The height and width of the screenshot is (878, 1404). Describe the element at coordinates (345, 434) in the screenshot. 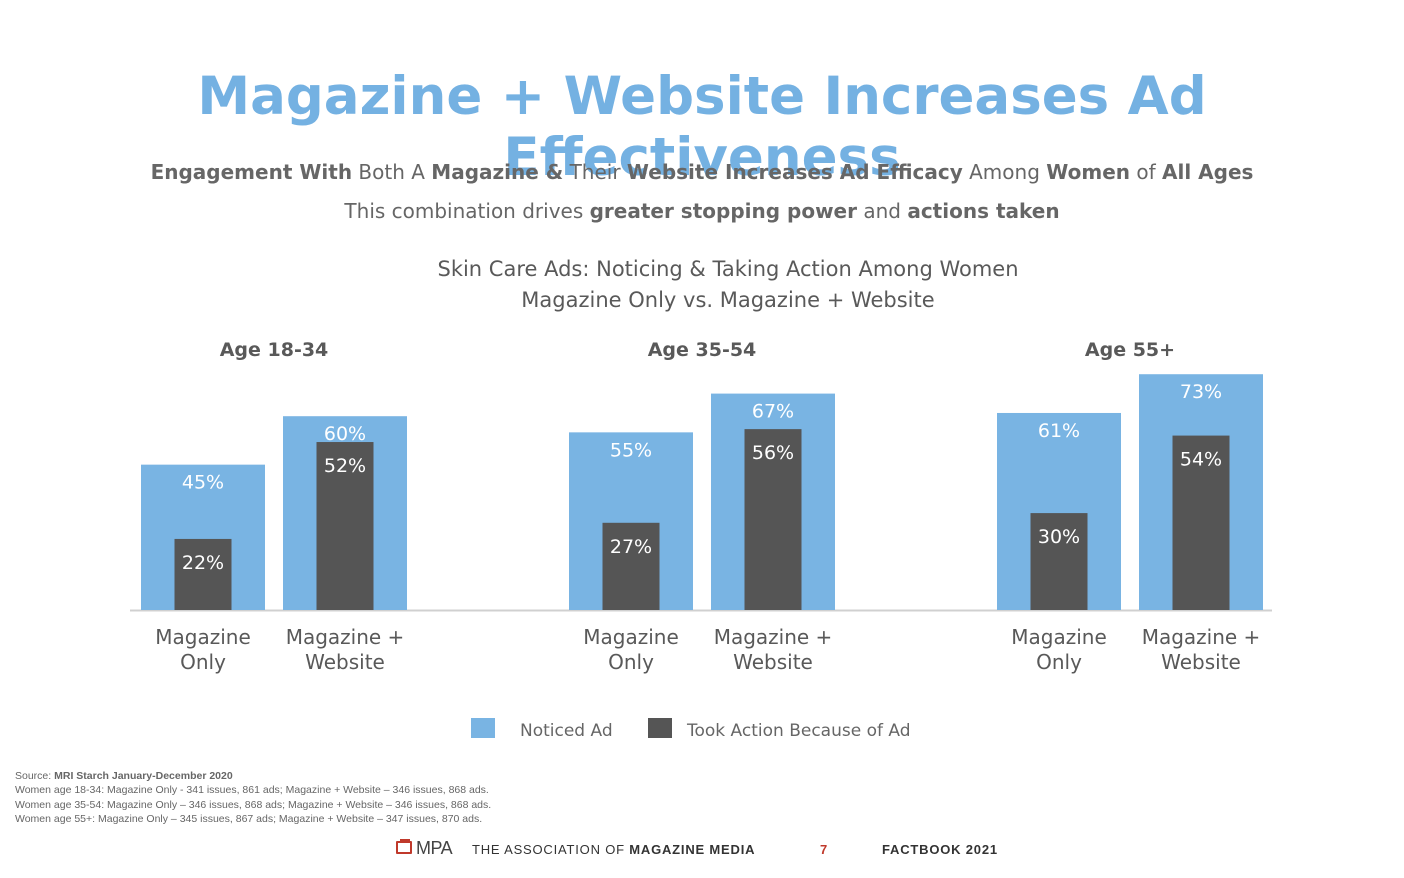

I see `data-label-noticed: 60%` at that location.